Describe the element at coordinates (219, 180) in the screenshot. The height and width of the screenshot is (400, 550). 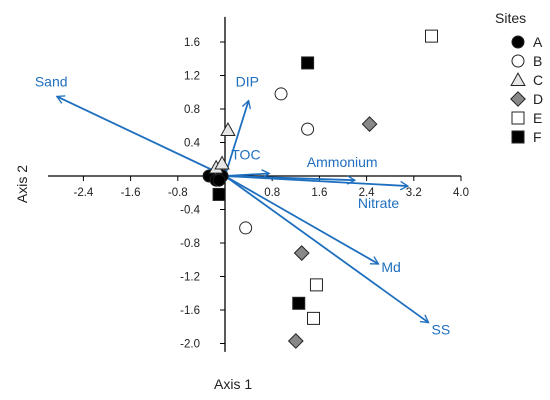
I see `site-point-a` at that location.